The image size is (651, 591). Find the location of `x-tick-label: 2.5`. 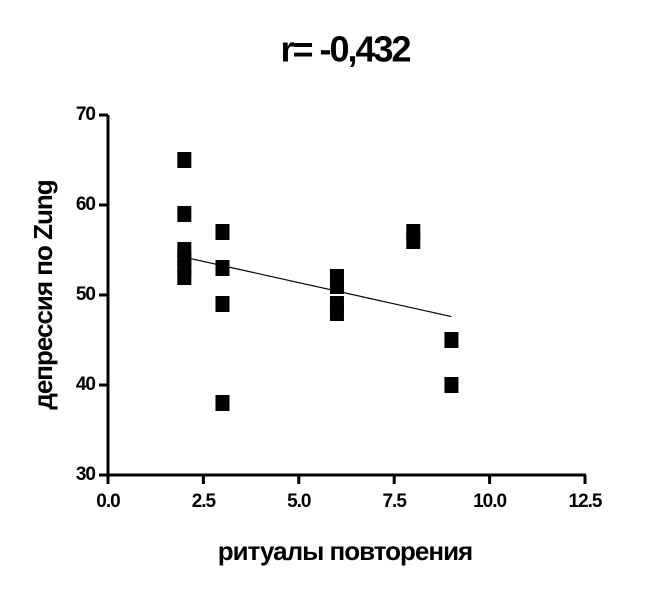

x-tick-label: 2.5 is located at coordinates (204, 501).